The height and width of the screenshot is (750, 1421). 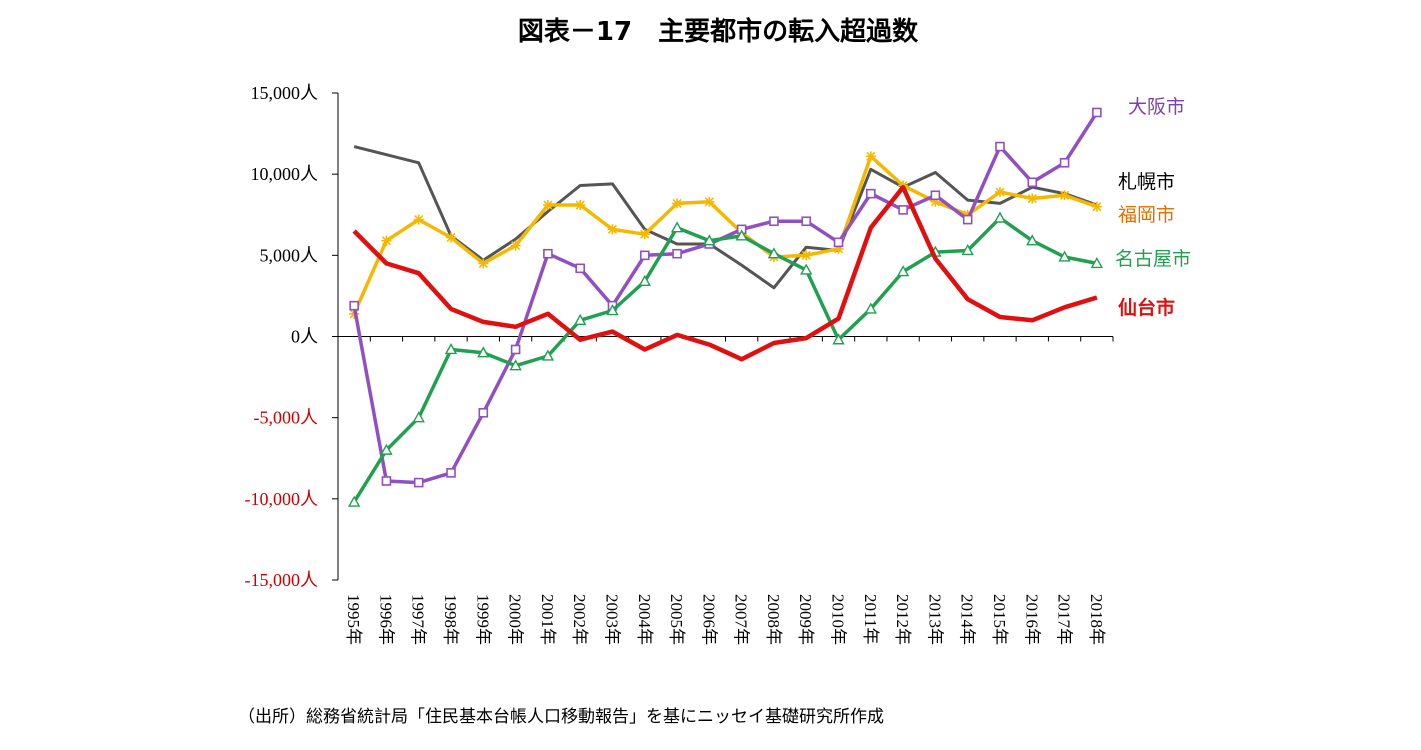 What do you see at coordinates (450, 619) in the screenshot?
I see `x-tick-label: 1998年` at bounding box center [450, 619].